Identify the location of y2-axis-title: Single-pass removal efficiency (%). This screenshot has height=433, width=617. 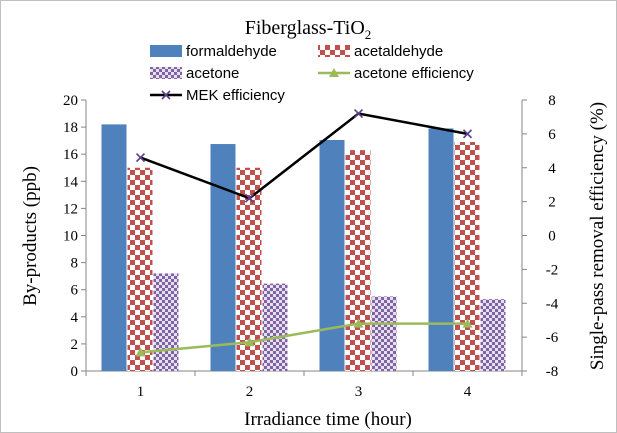
(597, 236).